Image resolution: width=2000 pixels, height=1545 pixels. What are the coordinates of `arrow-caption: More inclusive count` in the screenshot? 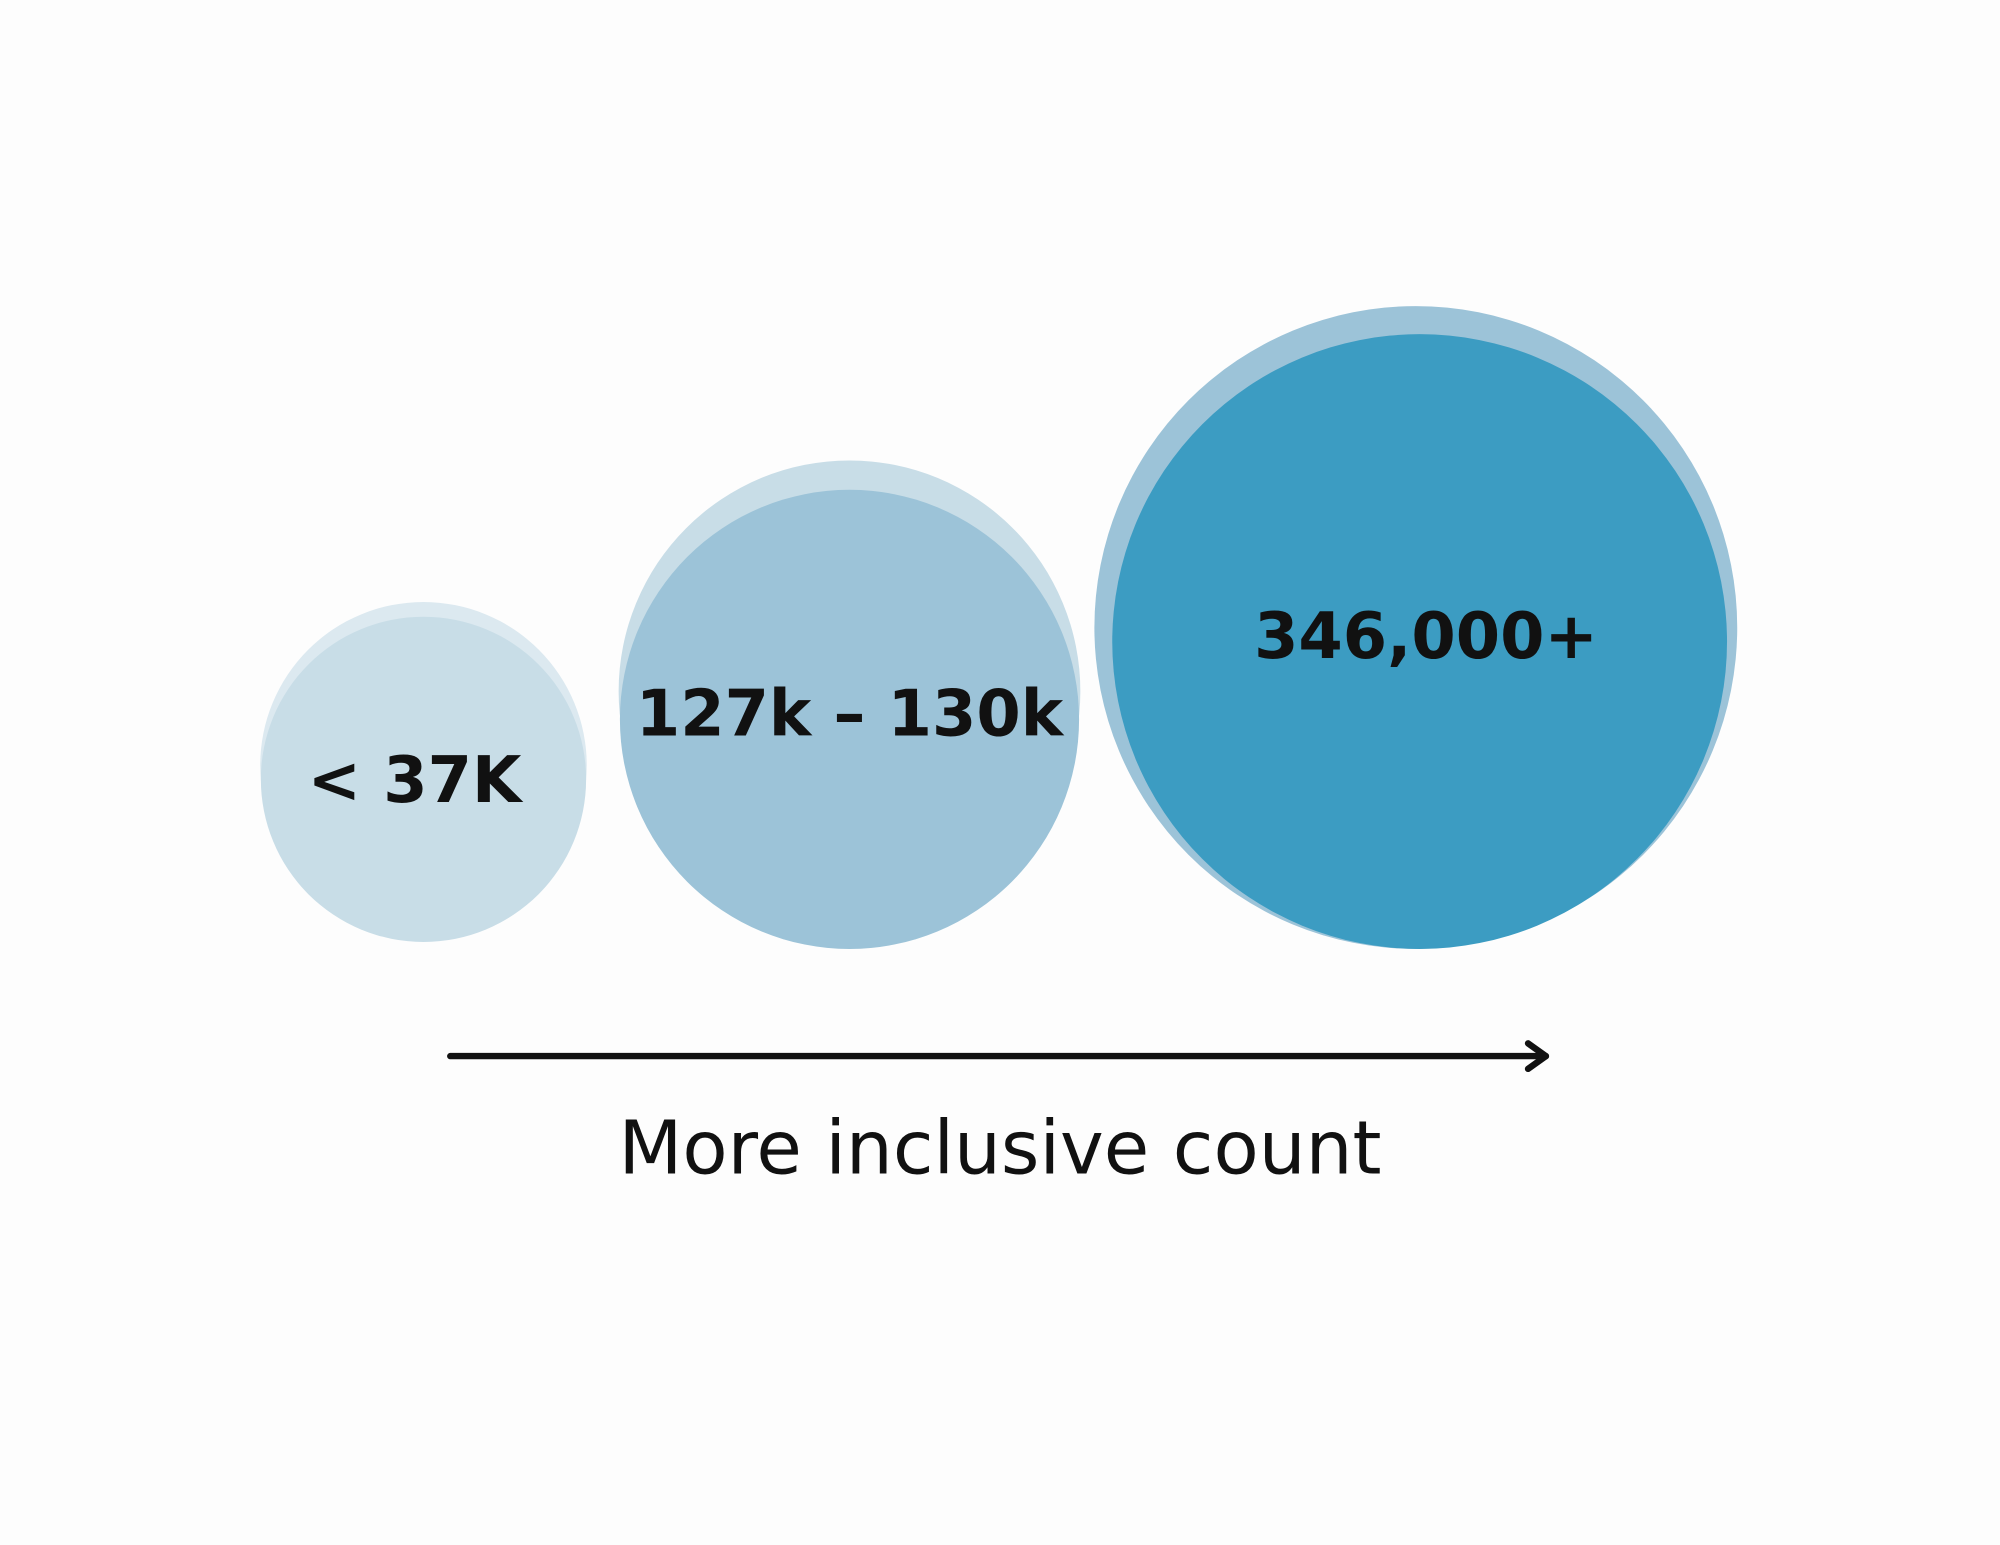 It's located at (1000, 1149).